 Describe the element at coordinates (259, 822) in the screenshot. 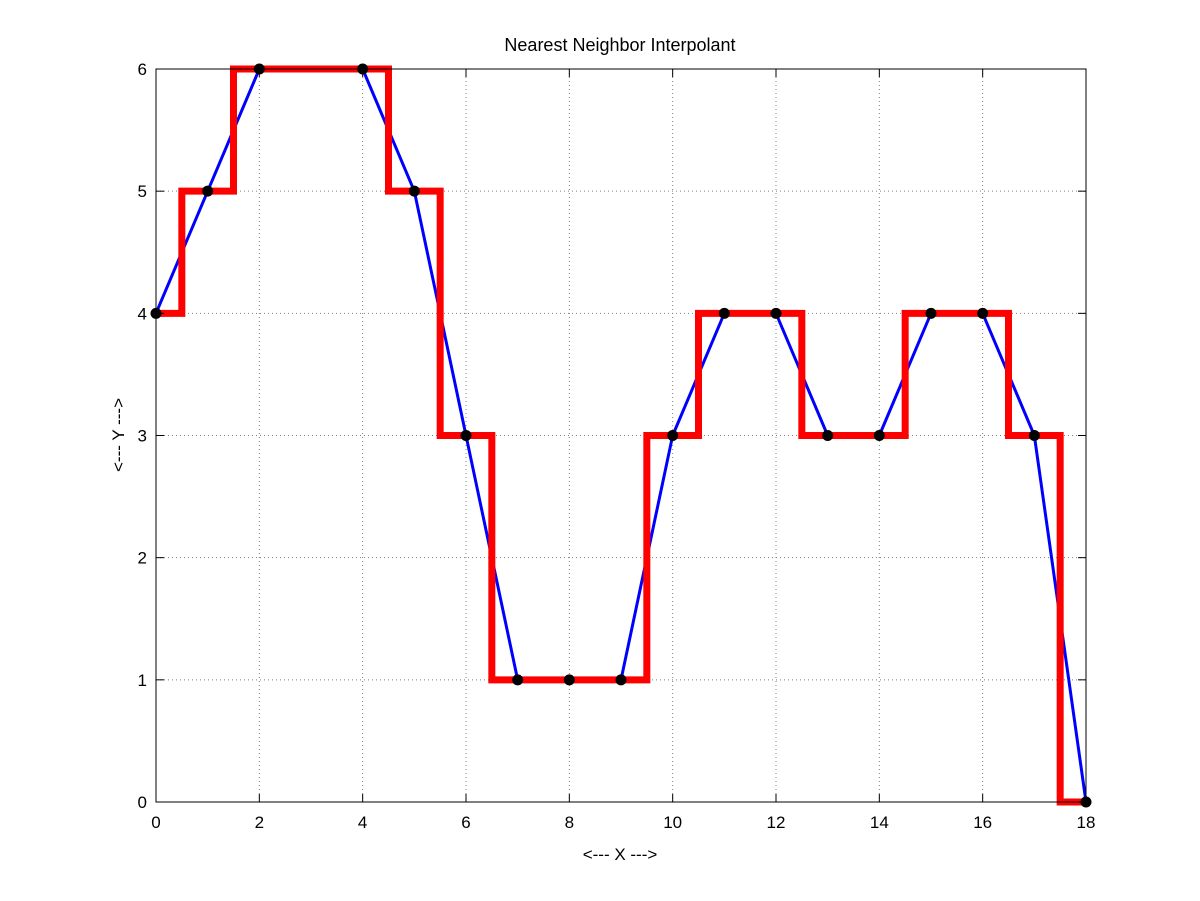

I see `x-tick-label: 2` at that location.